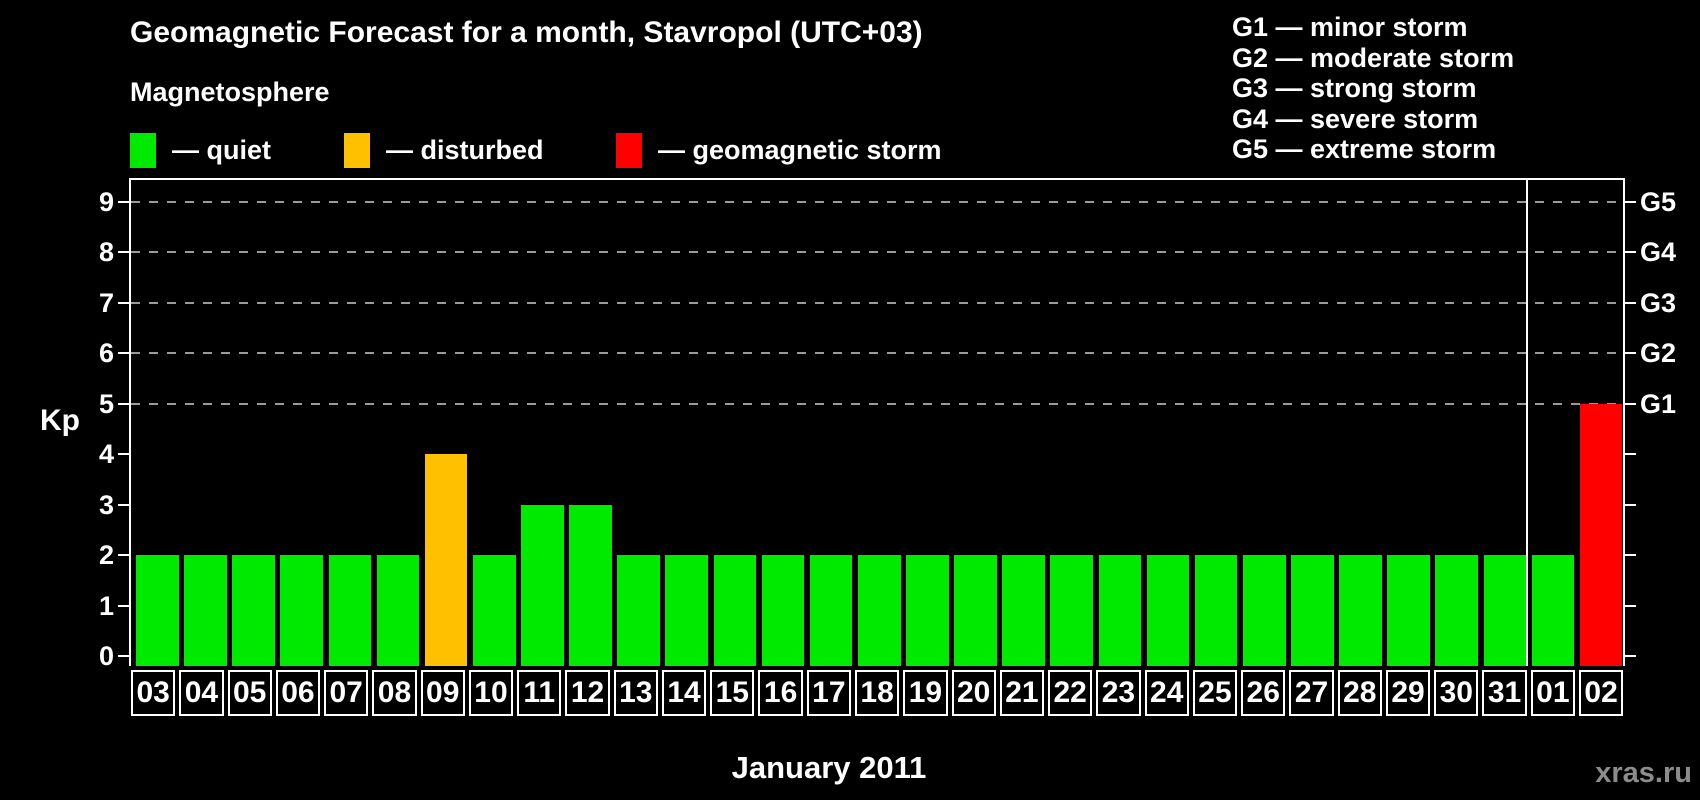 The width and height of the screenshot is (1700, 800). What do you see at coordinates (1643, 773) in the screenshot?
I see `watermark: xras.ru` at bounding box center [1643, 773].